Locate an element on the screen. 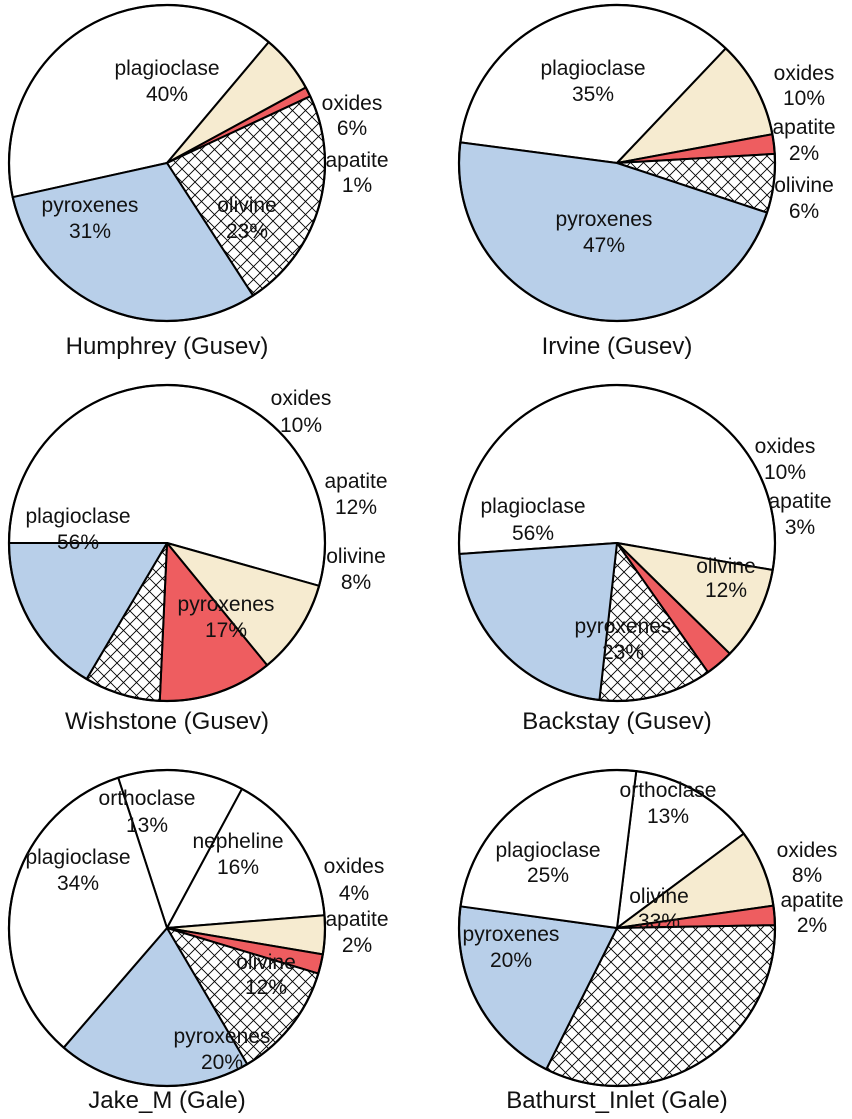 The width and height of the screenshot is (852, 1119). slice-label-nepheline: nepheline is located at coordinates (237, 841).